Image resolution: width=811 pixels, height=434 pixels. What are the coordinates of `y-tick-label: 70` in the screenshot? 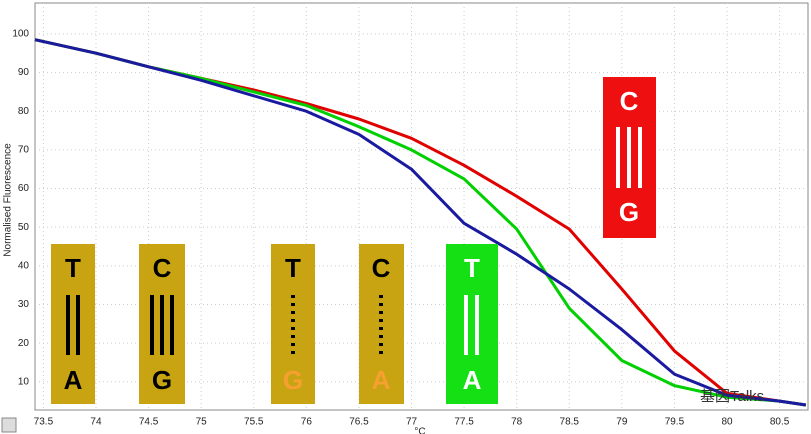 It's located at (24, 150).